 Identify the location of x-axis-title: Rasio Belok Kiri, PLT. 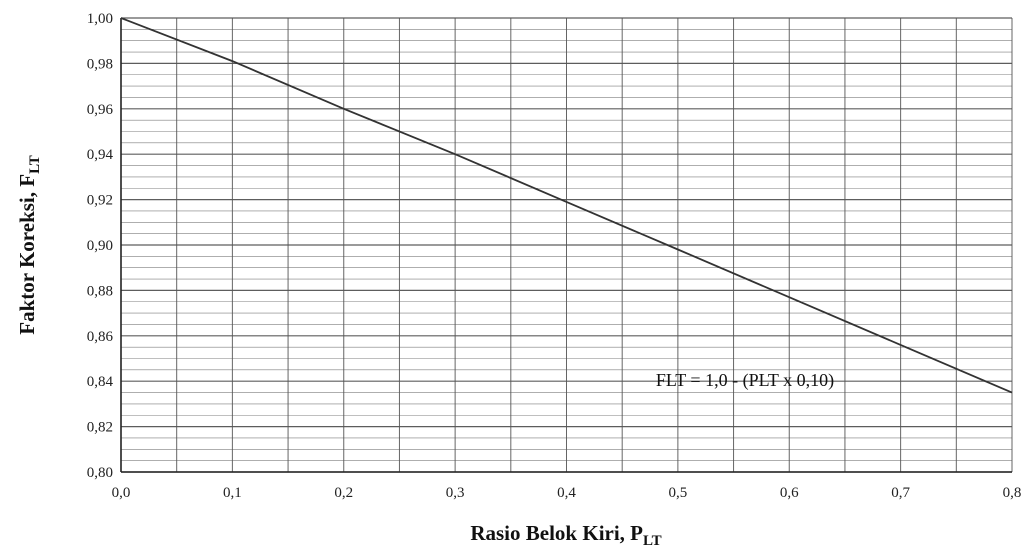
(565, 535).